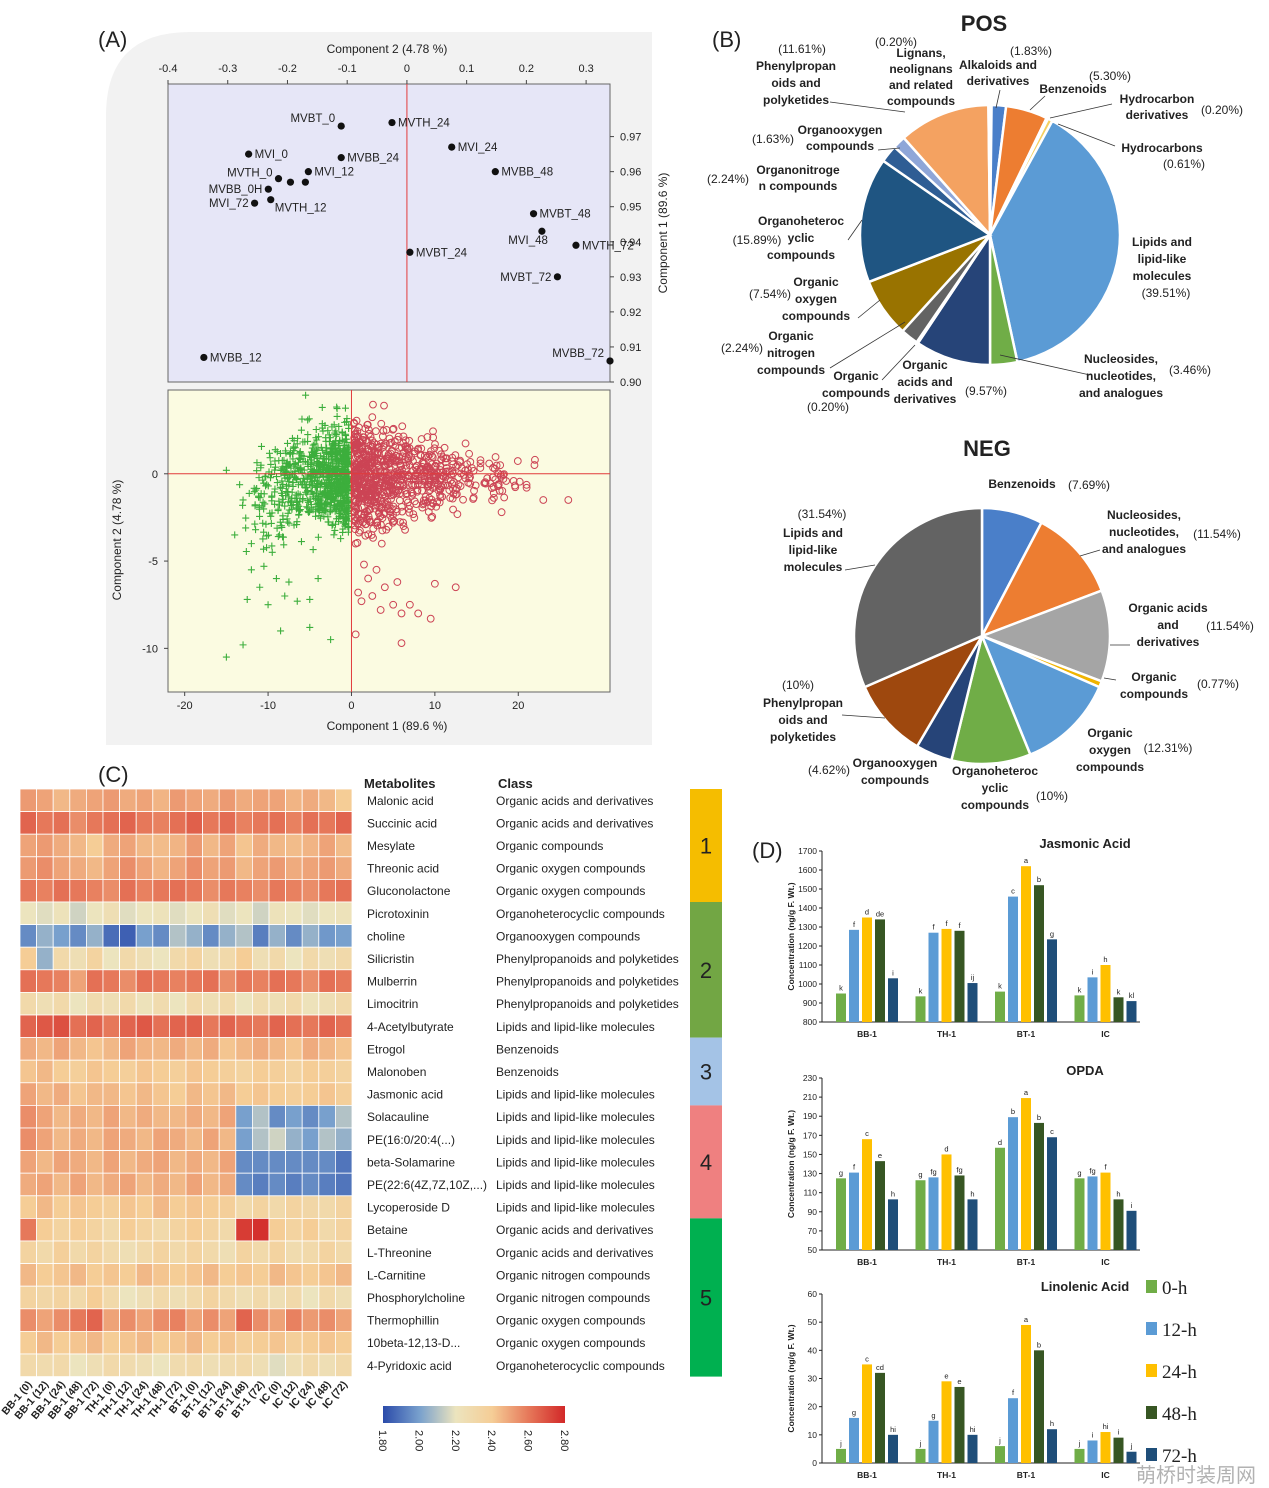  I want to click on legend-label: 48-h, so click(1179, 1414).